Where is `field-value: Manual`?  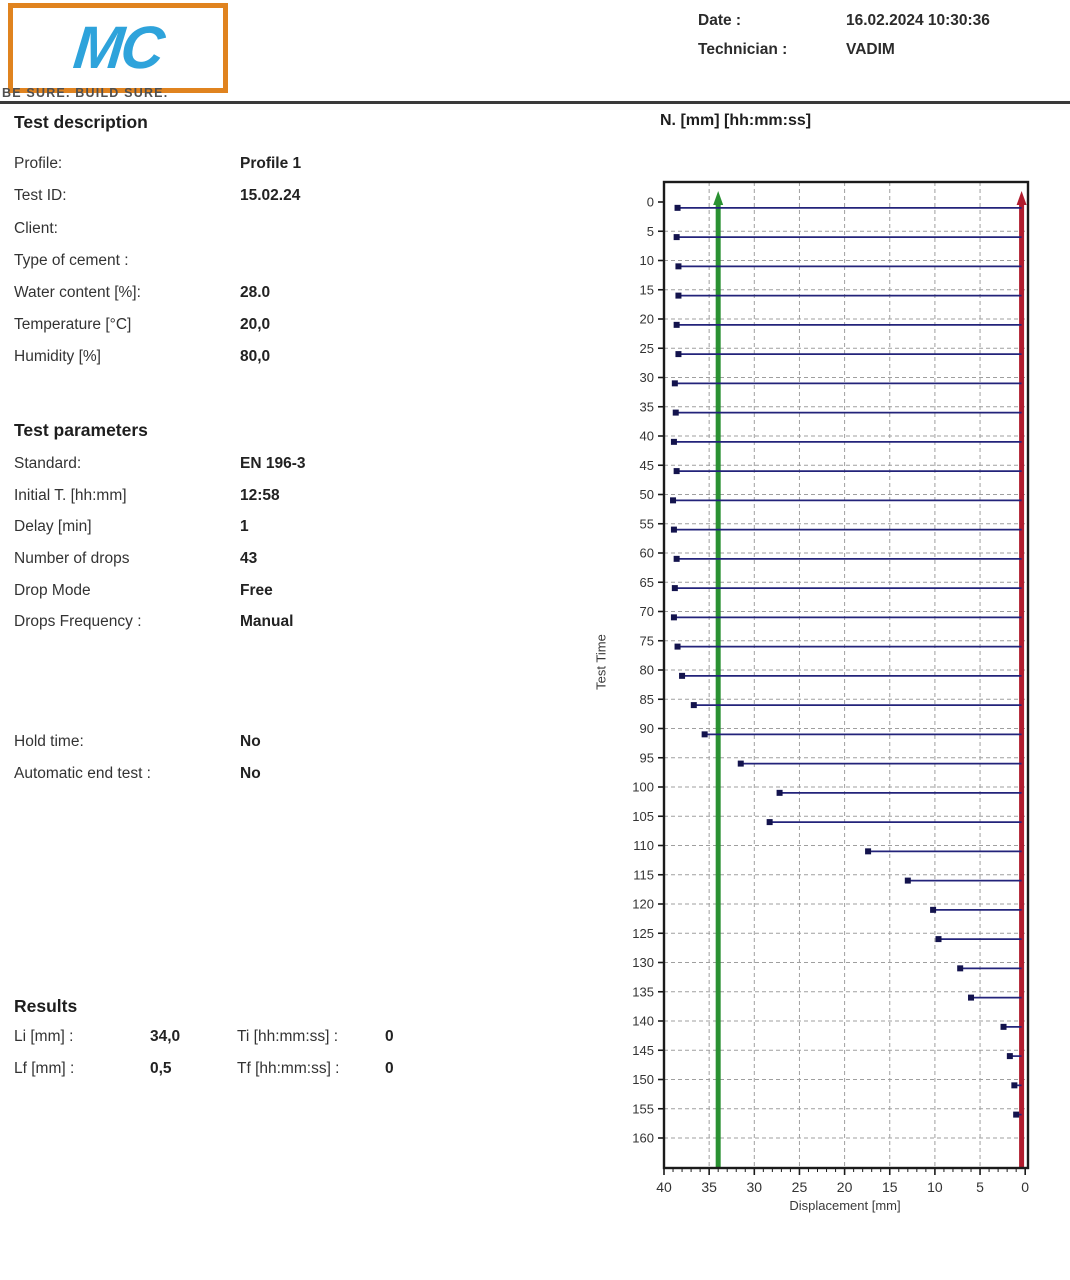 field-value: Manual is located at coordinates (267, 621).